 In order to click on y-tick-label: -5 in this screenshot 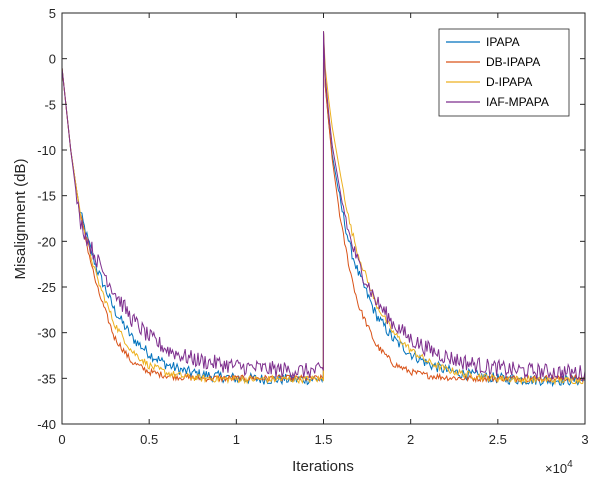, I will do `click(50, 104)`.